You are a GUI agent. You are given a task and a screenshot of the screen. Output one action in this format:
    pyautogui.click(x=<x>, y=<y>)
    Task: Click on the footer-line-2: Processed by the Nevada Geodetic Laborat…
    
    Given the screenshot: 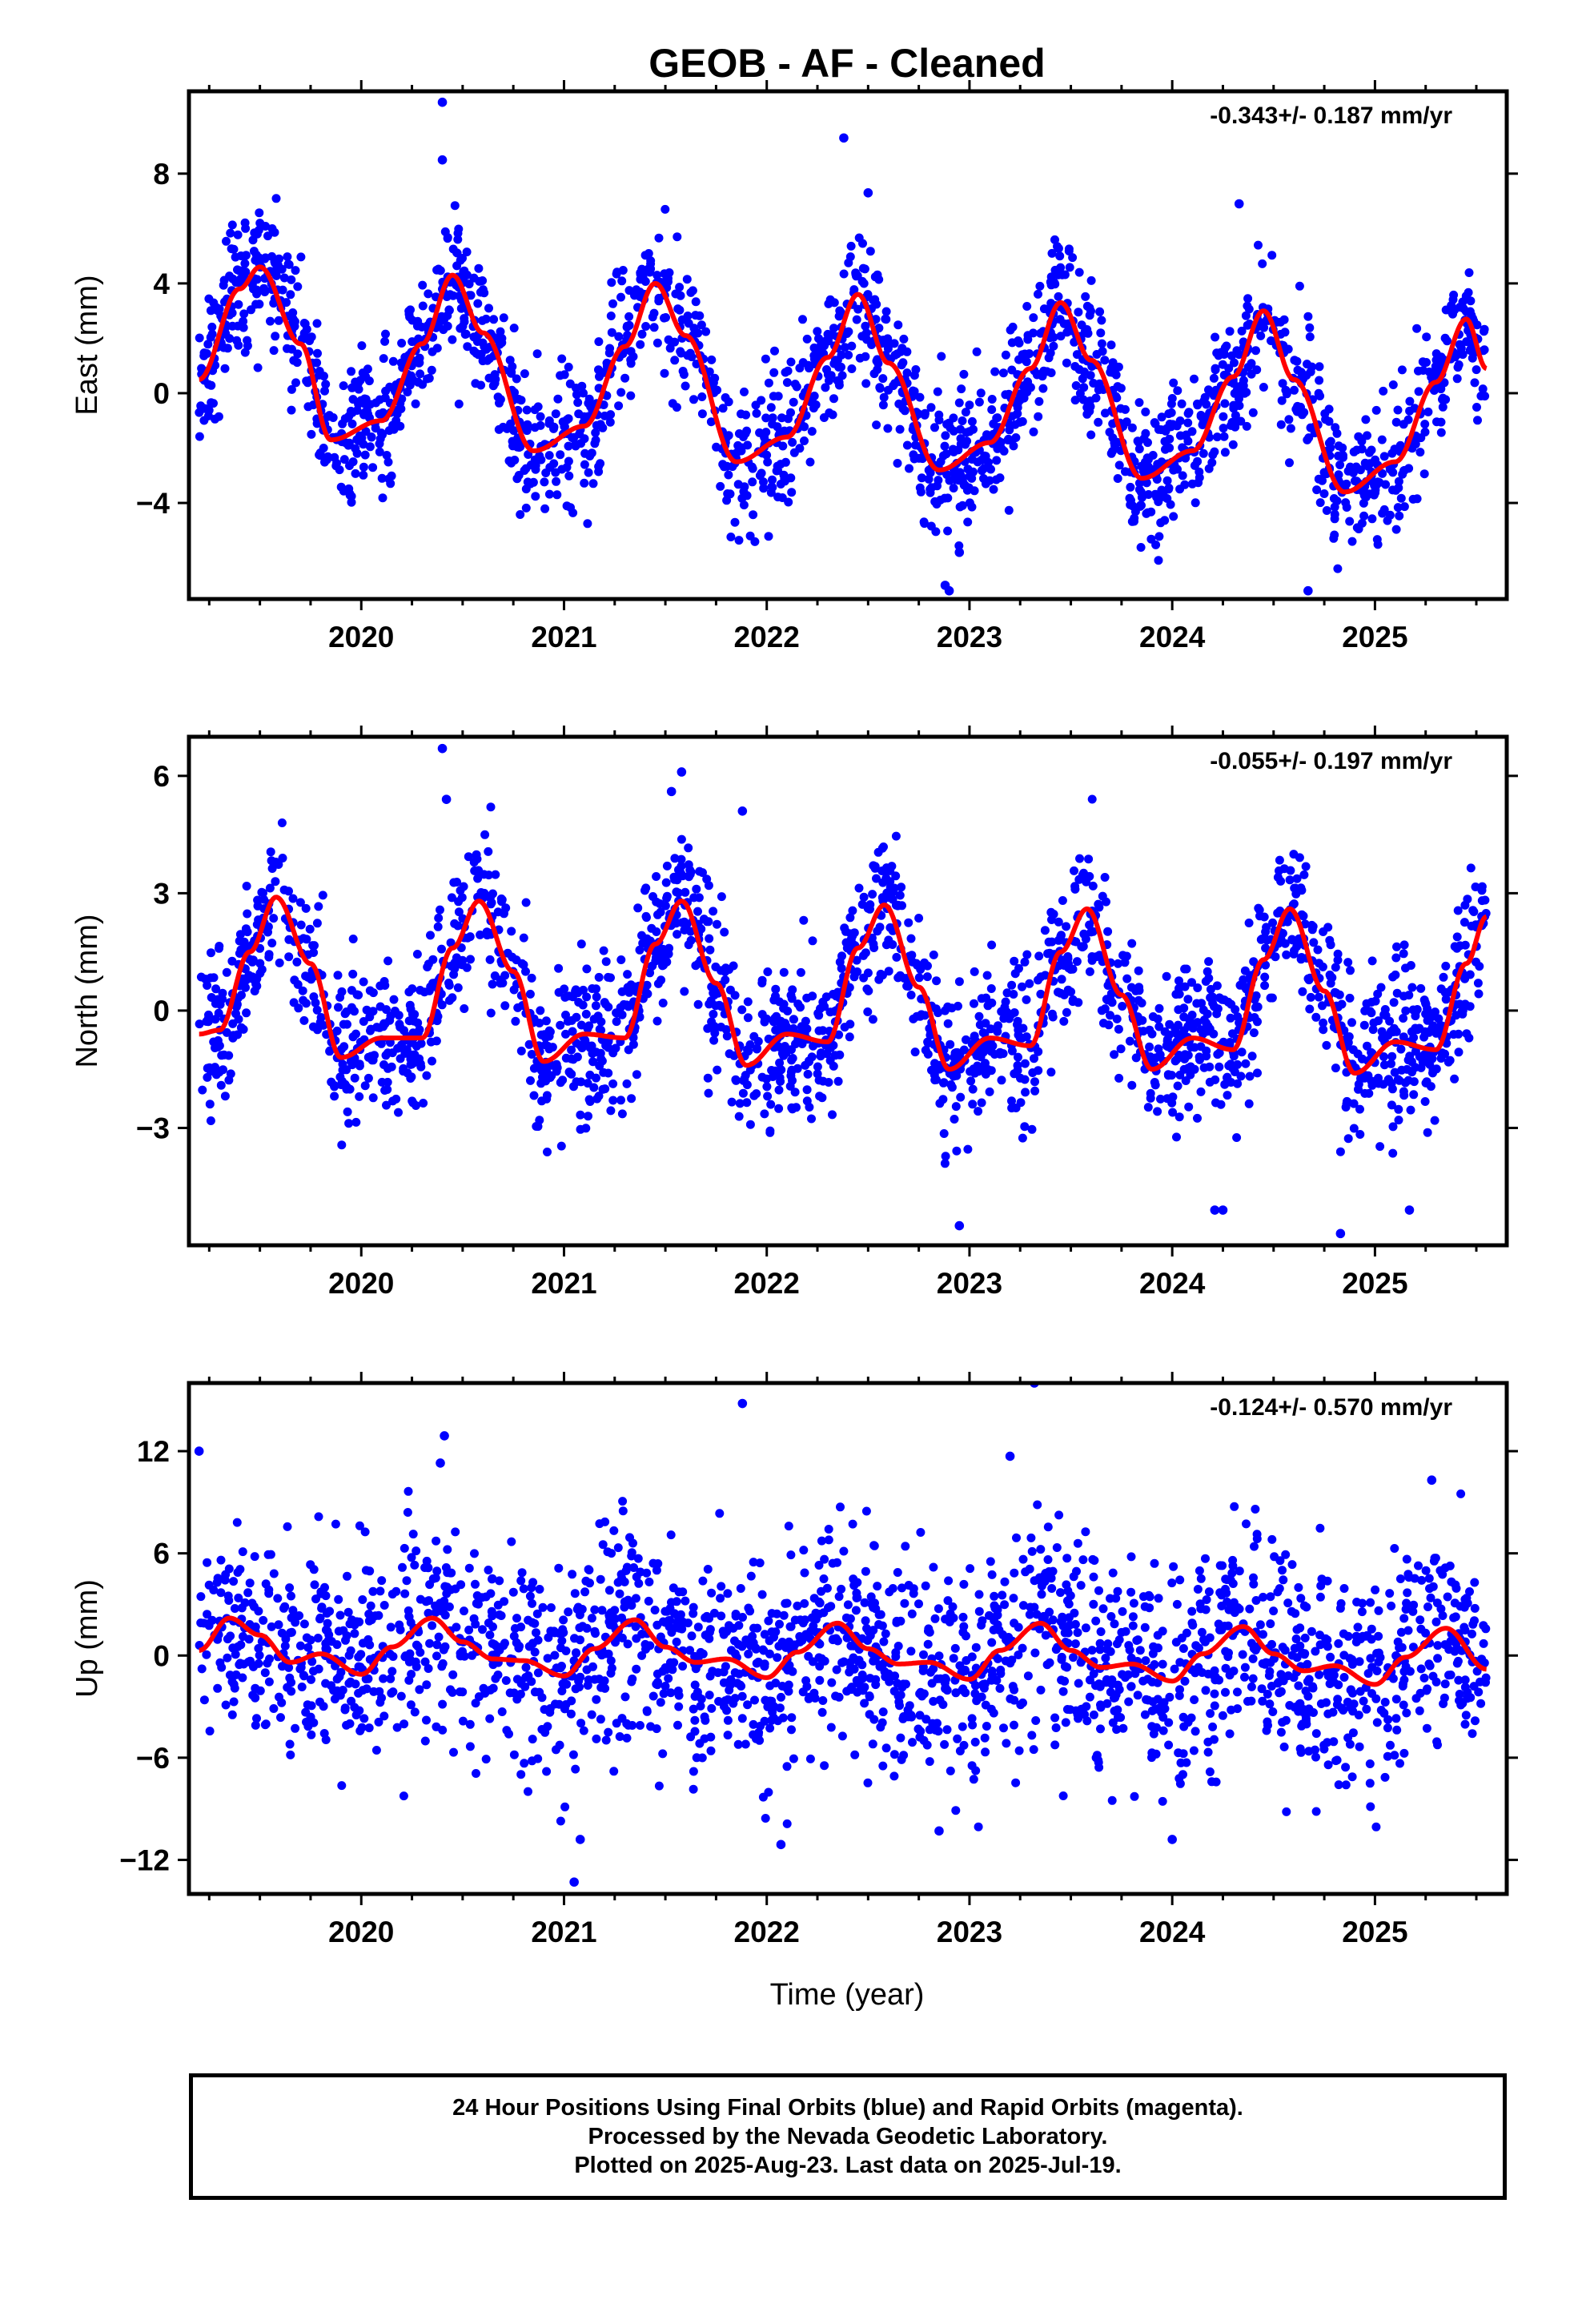 What is the action you would take?
    pyautogui.click(x=848, y=2136)
    